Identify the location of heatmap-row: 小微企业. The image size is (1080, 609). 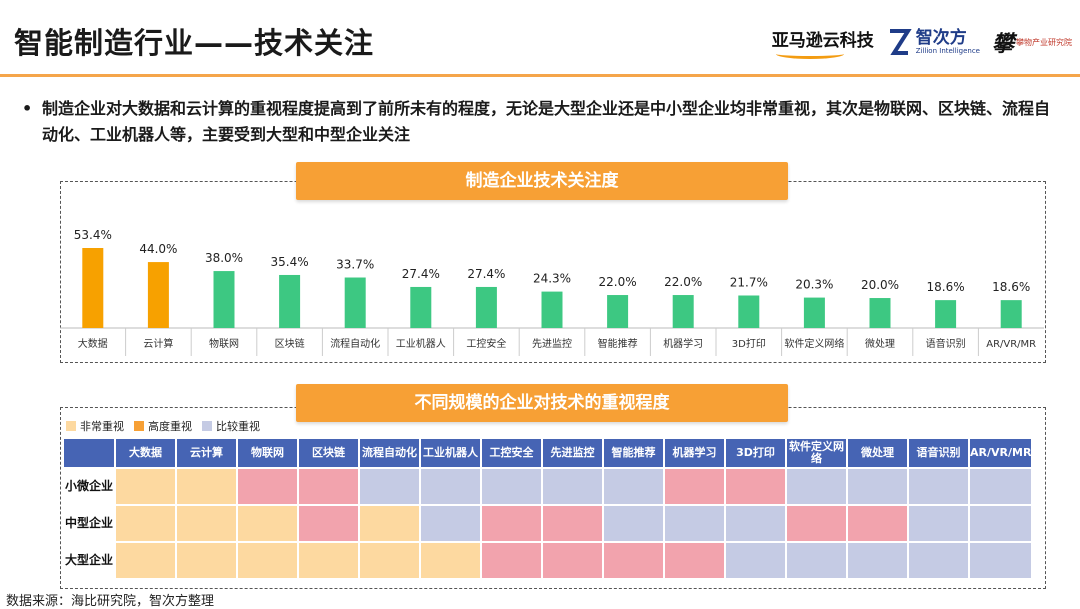
(548, 486).